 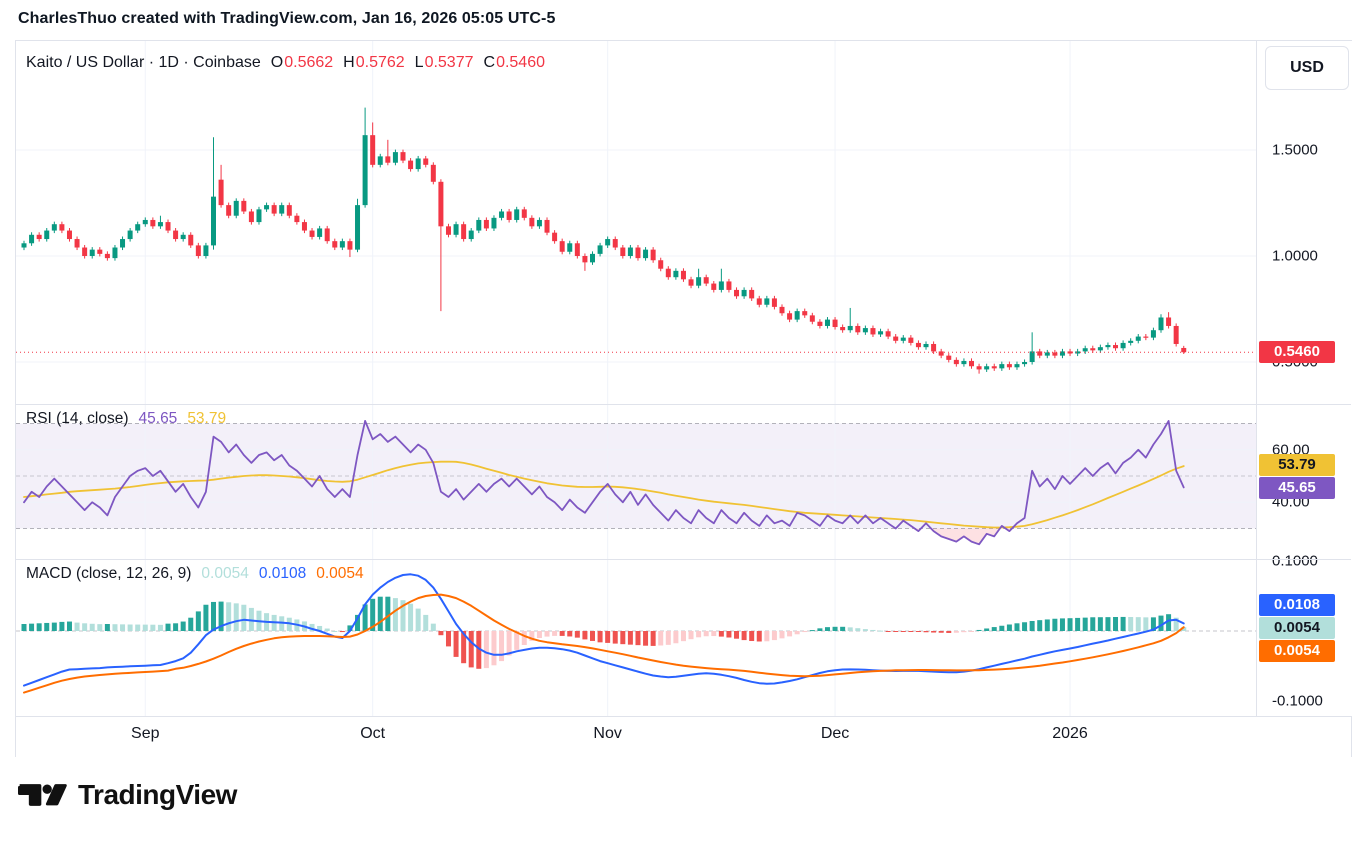 What do you see at coordinates (1297, 605) in the screenshot?
I see `macd-line-badge: 0.0108` at bounding box center [1297, 605].